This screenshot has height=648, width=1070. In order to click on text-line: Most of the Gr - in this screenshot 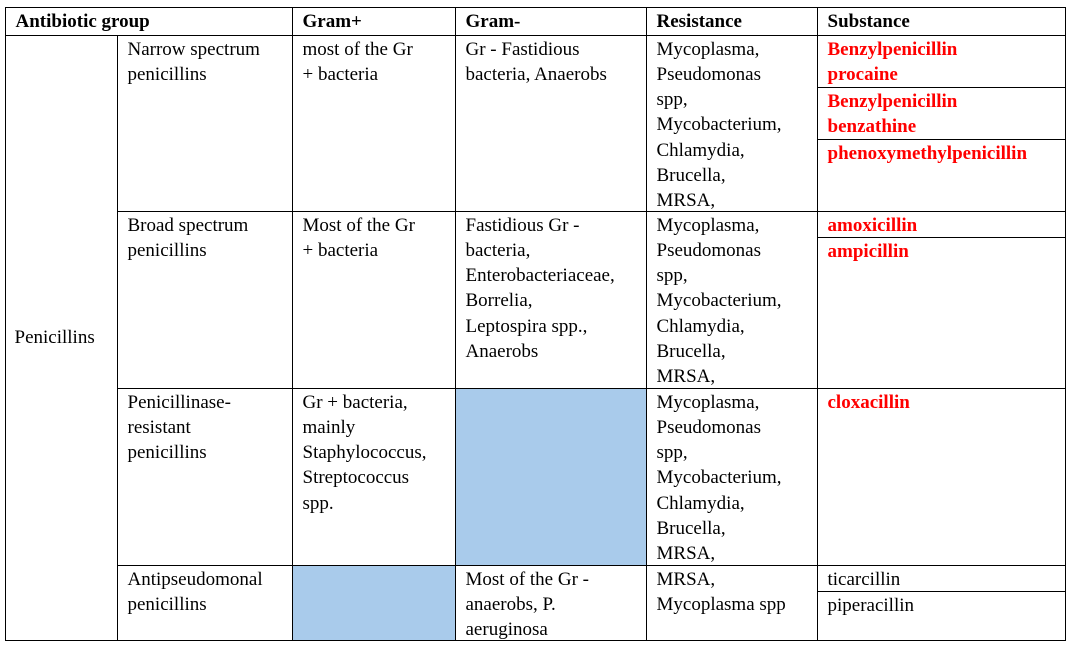, I will do `click(527, 579)`.